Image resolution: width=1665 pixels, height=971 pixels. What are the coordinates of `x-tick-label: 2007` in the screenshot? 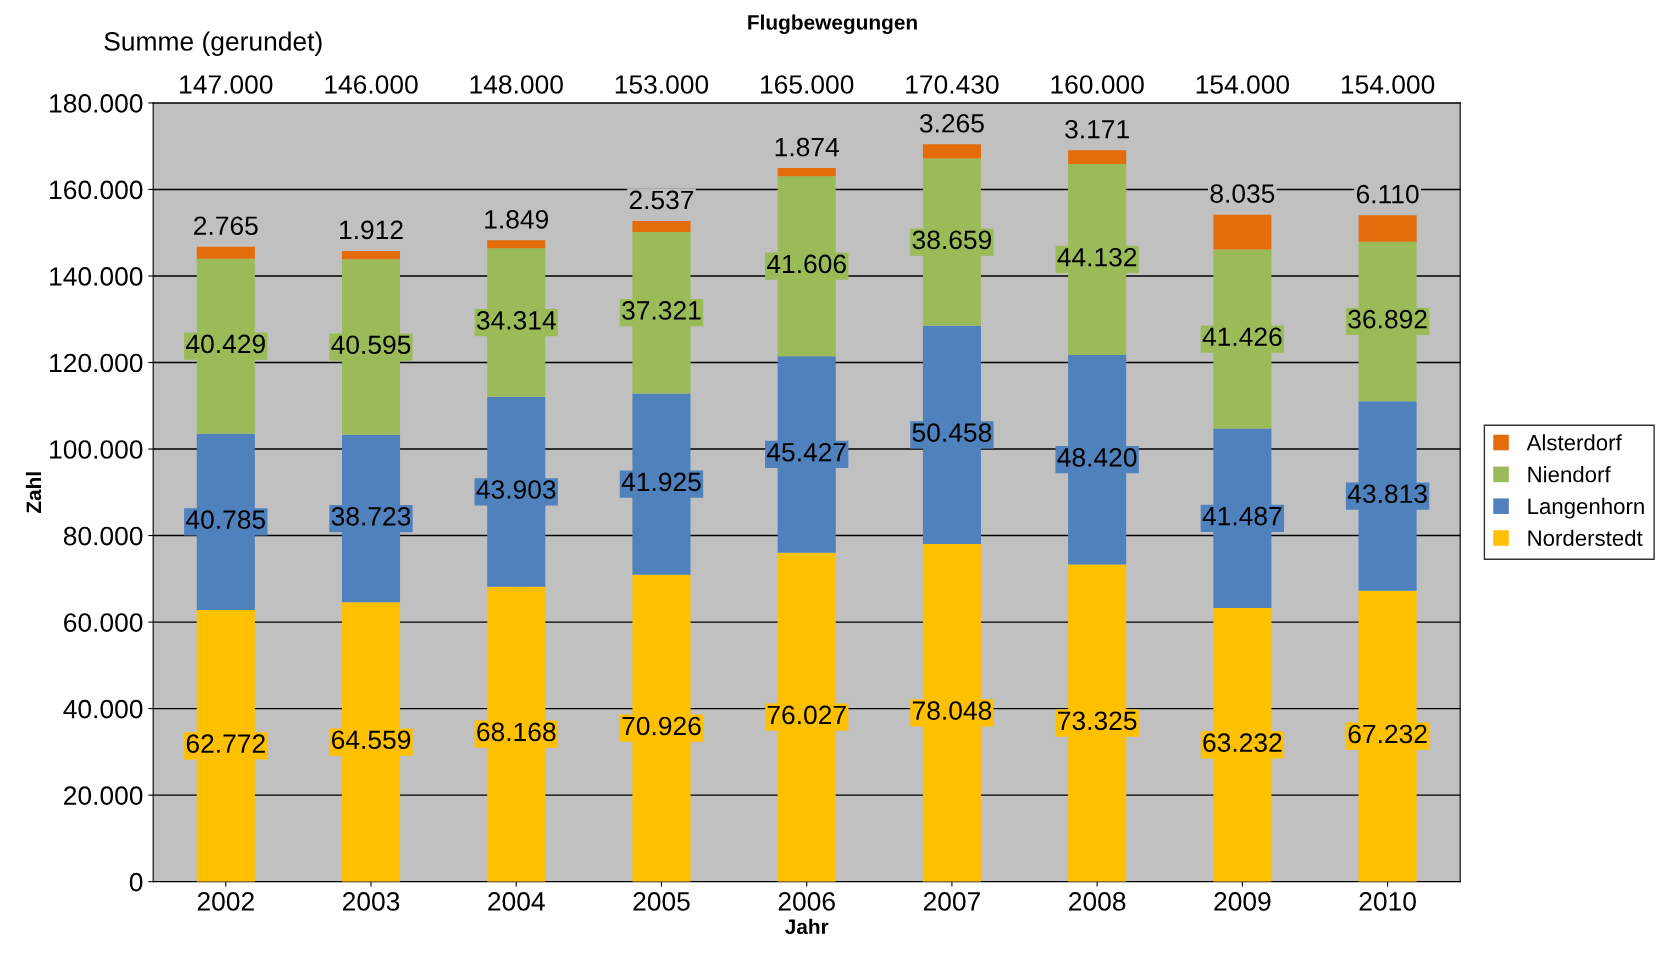 It's located at (951, 901).